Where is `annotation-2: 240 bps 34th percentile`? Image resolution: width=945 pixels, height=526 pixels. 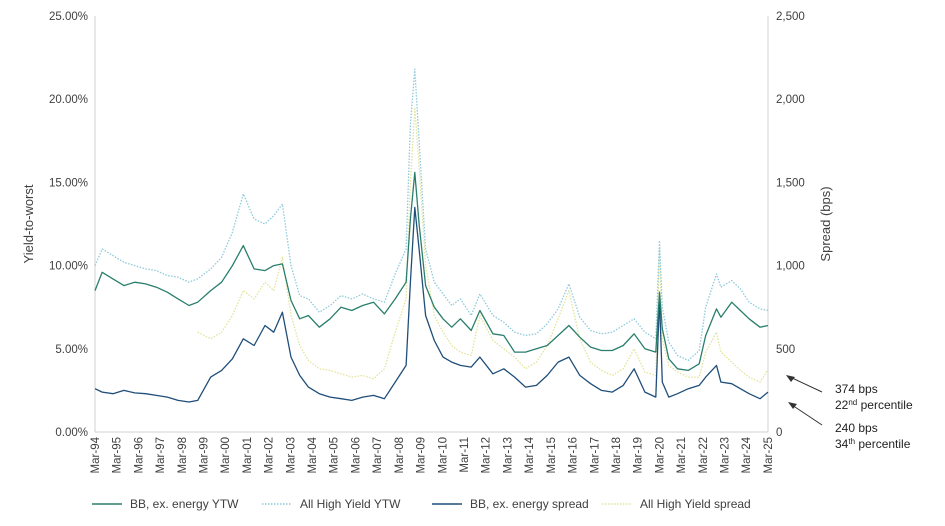
annotation-2: 240 bps 34th percentile is located at coordinates (849, 426).